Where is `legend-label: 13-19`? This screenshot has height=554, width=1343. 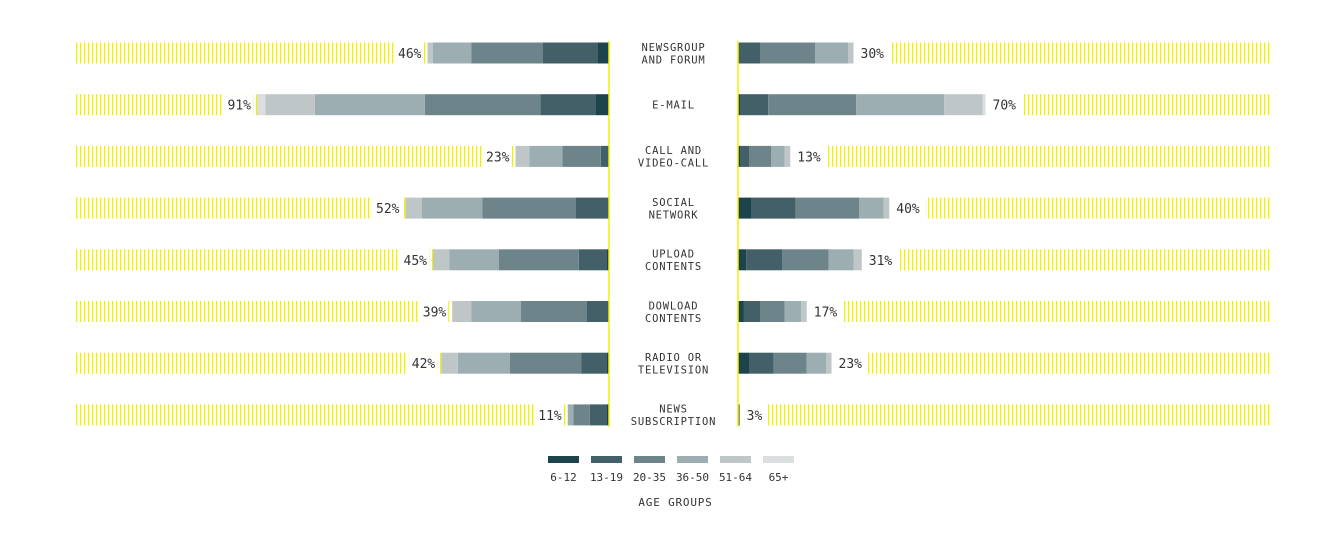
legend-label: 13-19 is located at coordinates (606, 477).